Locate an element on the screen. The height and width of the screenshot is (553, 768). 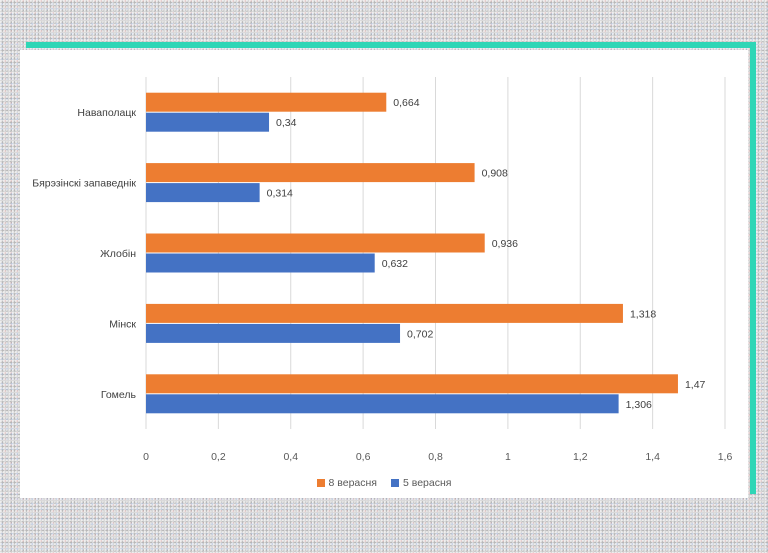
category-label-4: Гомель is located at coordinates (119, 395).